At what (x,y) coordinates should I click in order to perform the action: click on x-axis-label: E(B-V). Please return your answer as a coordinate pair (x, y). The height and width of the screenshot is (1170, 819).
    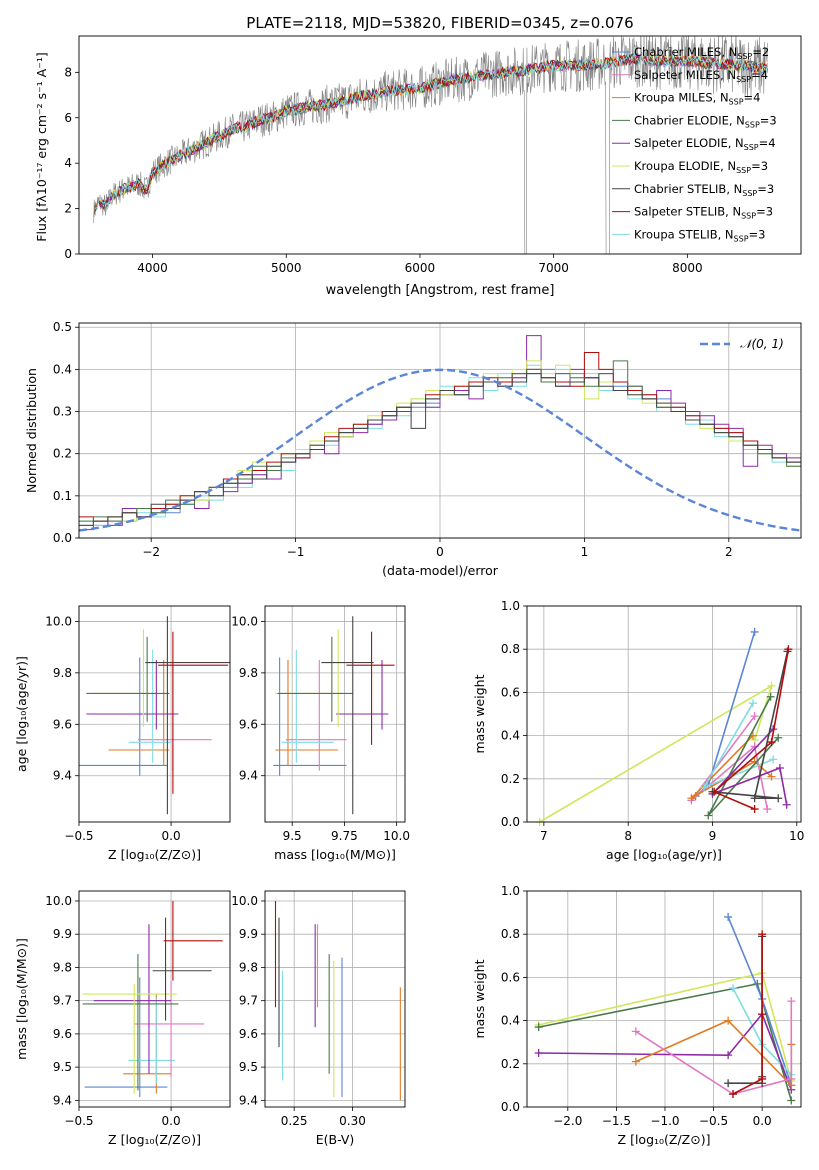
    Looking at the image, I should click on (335, 1139).